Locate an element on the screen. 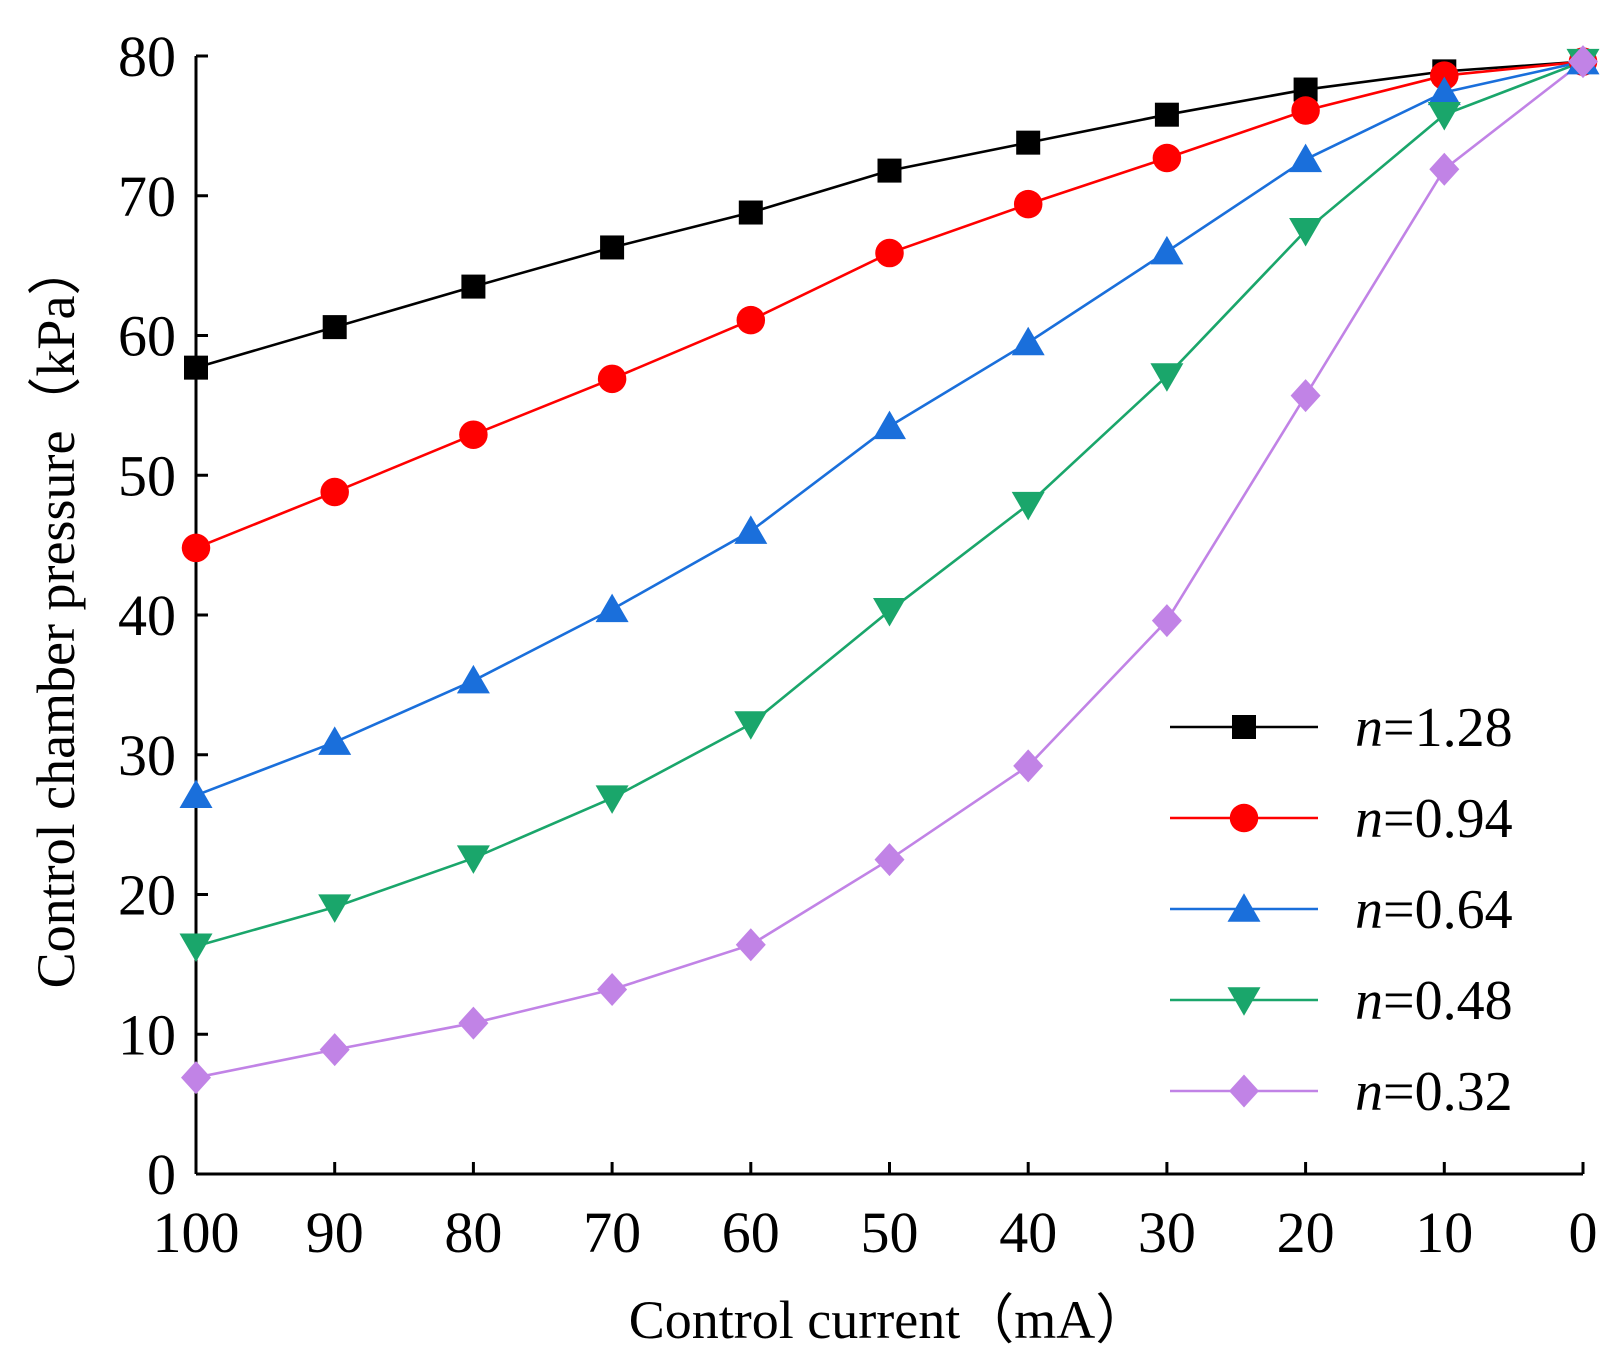  y-tick-label: 20 is located at coordinates (147, 895).